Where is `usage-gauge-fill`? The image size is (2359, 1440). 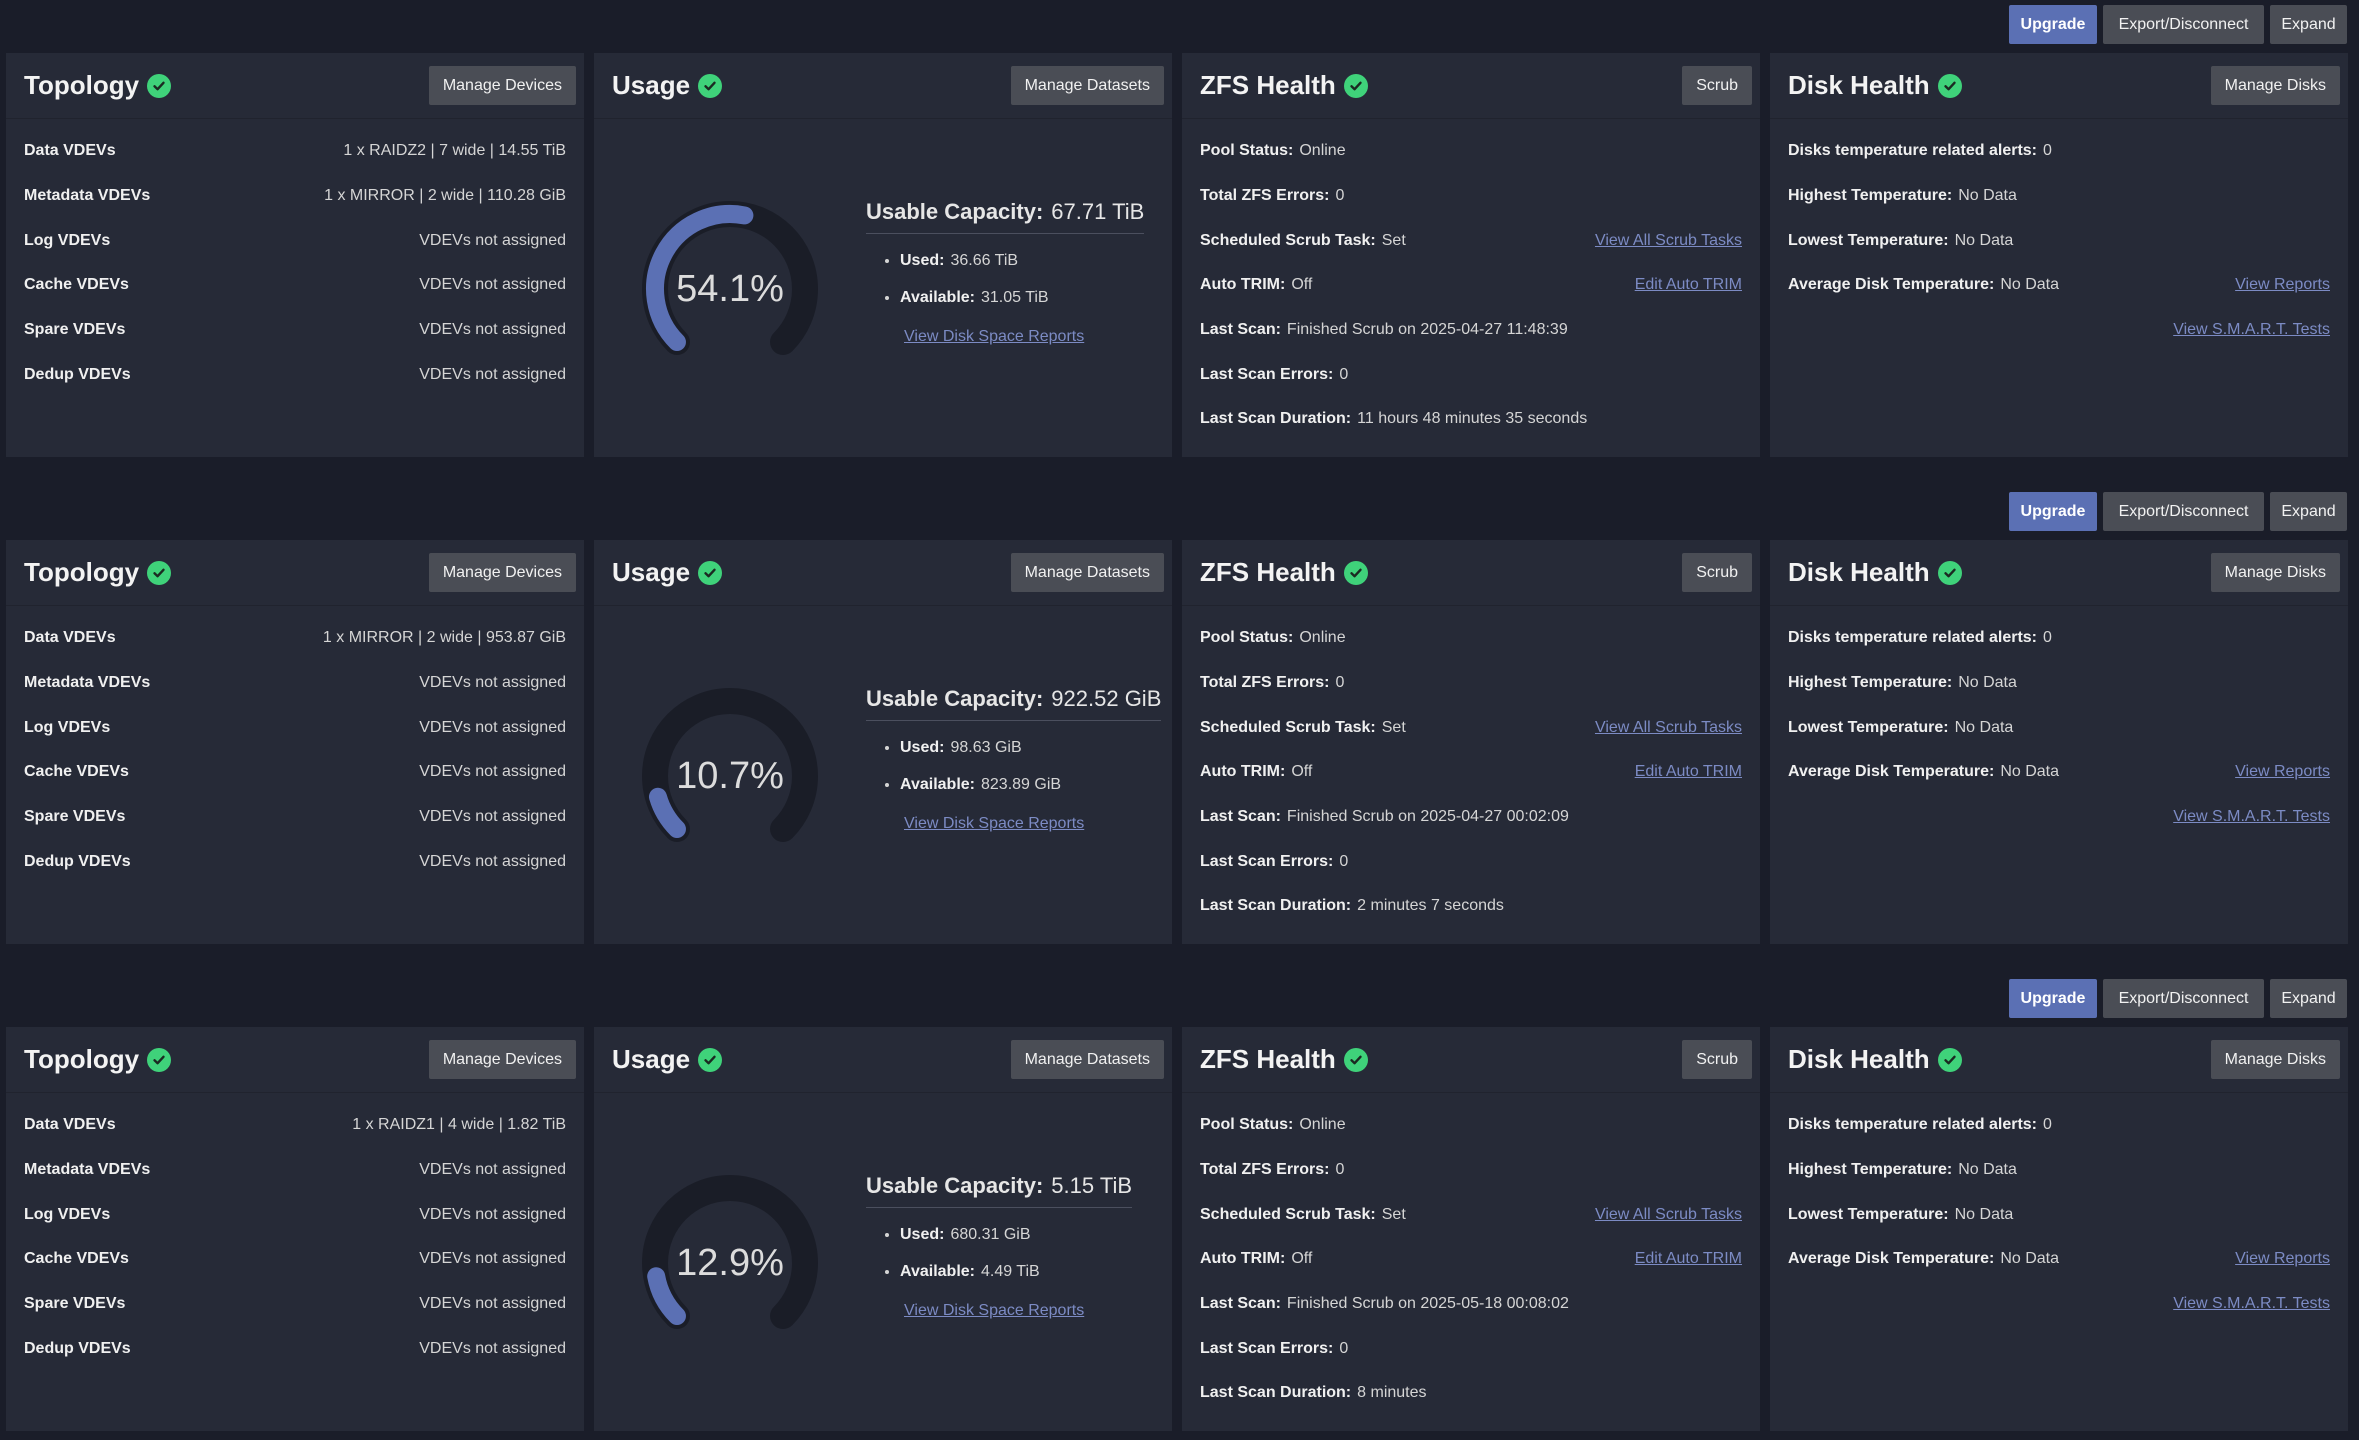
usage-gauge-fill is located at coordinates (667, 813).